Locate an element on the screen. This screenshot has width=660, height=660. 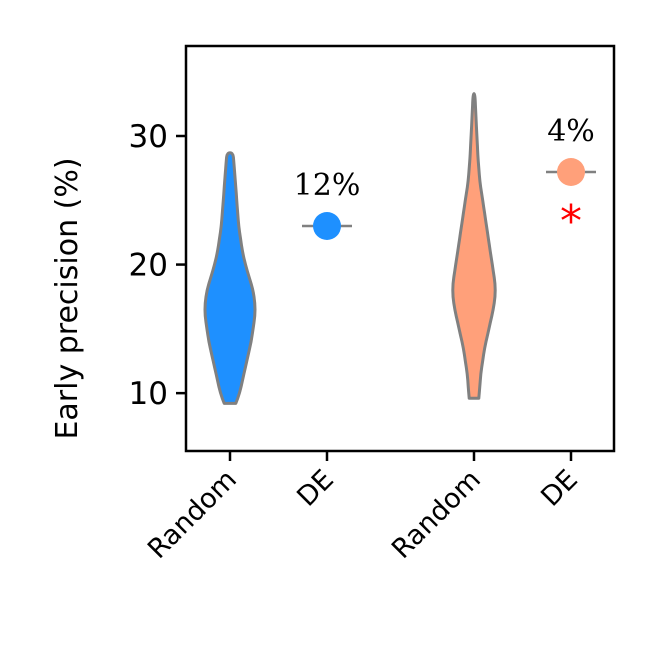
y-tick-label: 30 is located at coordinates (148, 137).